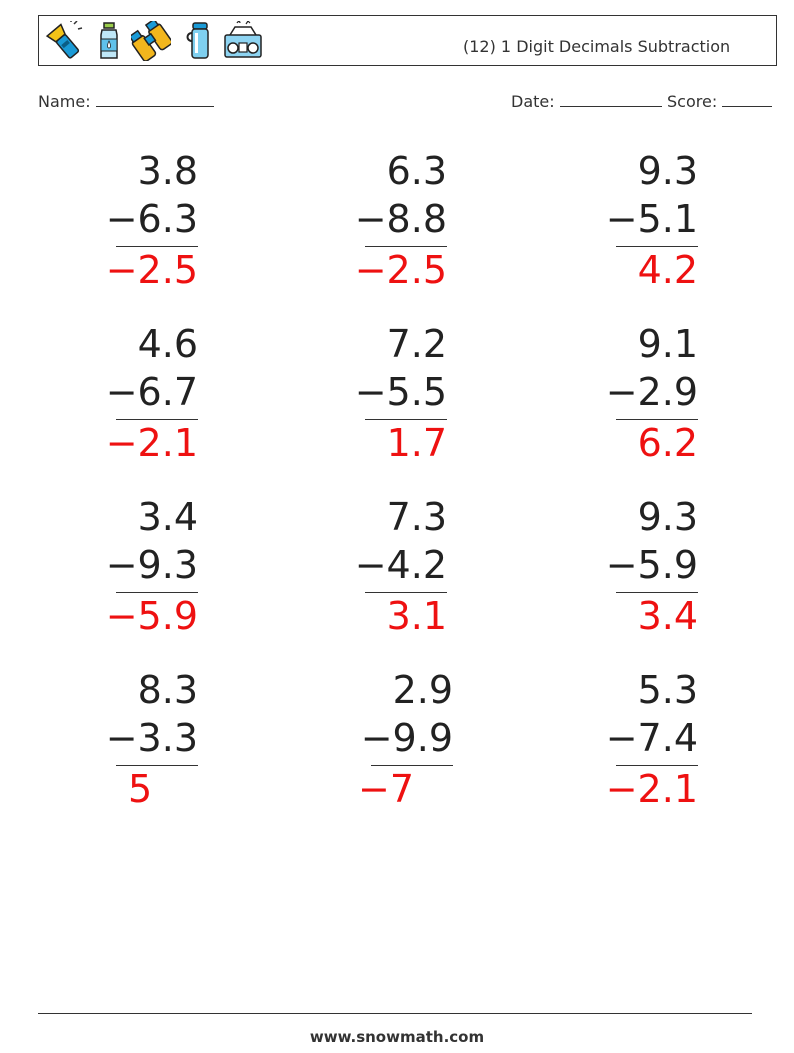 The image size is (794, 1053). I want to click on thermos-icon, so click(197, 40).